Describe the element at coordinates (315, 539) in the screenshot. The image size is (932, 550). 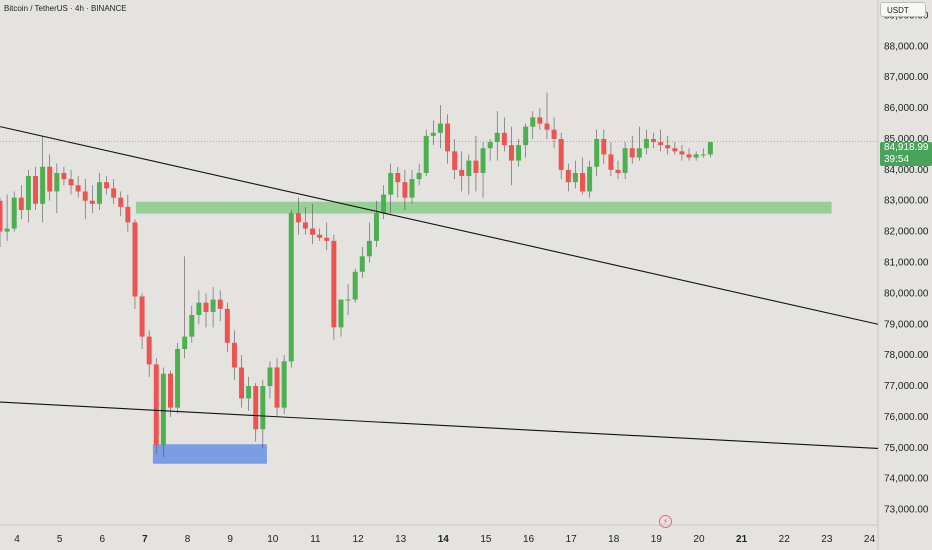
I see `time-tick-label: 11` at that location.